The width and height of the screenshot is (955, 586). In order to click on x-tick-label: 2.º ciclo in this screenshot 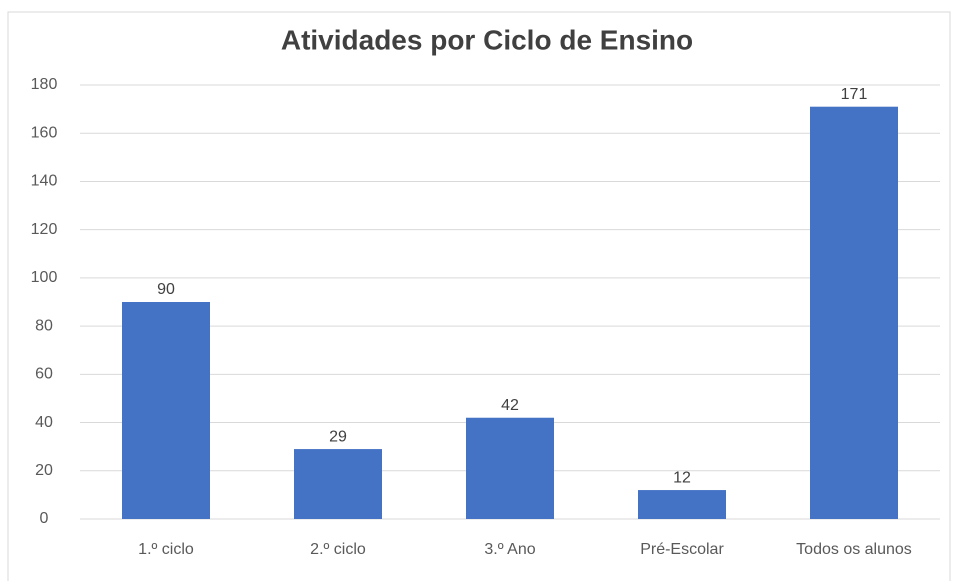, I will do `click(338, 549)`.